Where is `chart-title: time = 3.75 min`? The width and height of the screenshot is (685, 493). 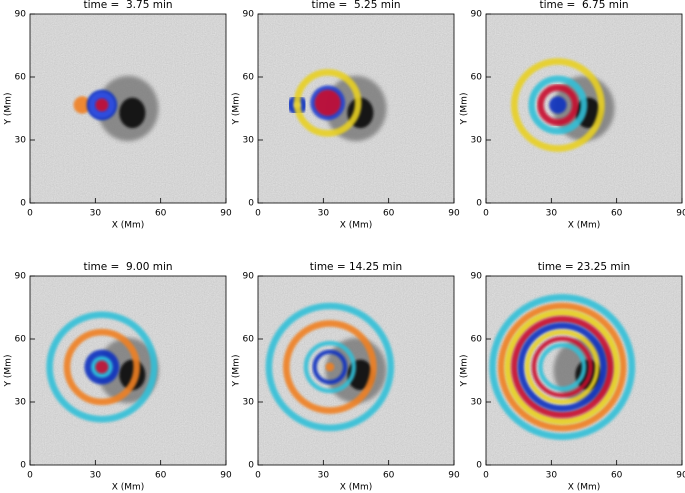
chart-title: time = 3.75 min is located at coordinates (127, 5).